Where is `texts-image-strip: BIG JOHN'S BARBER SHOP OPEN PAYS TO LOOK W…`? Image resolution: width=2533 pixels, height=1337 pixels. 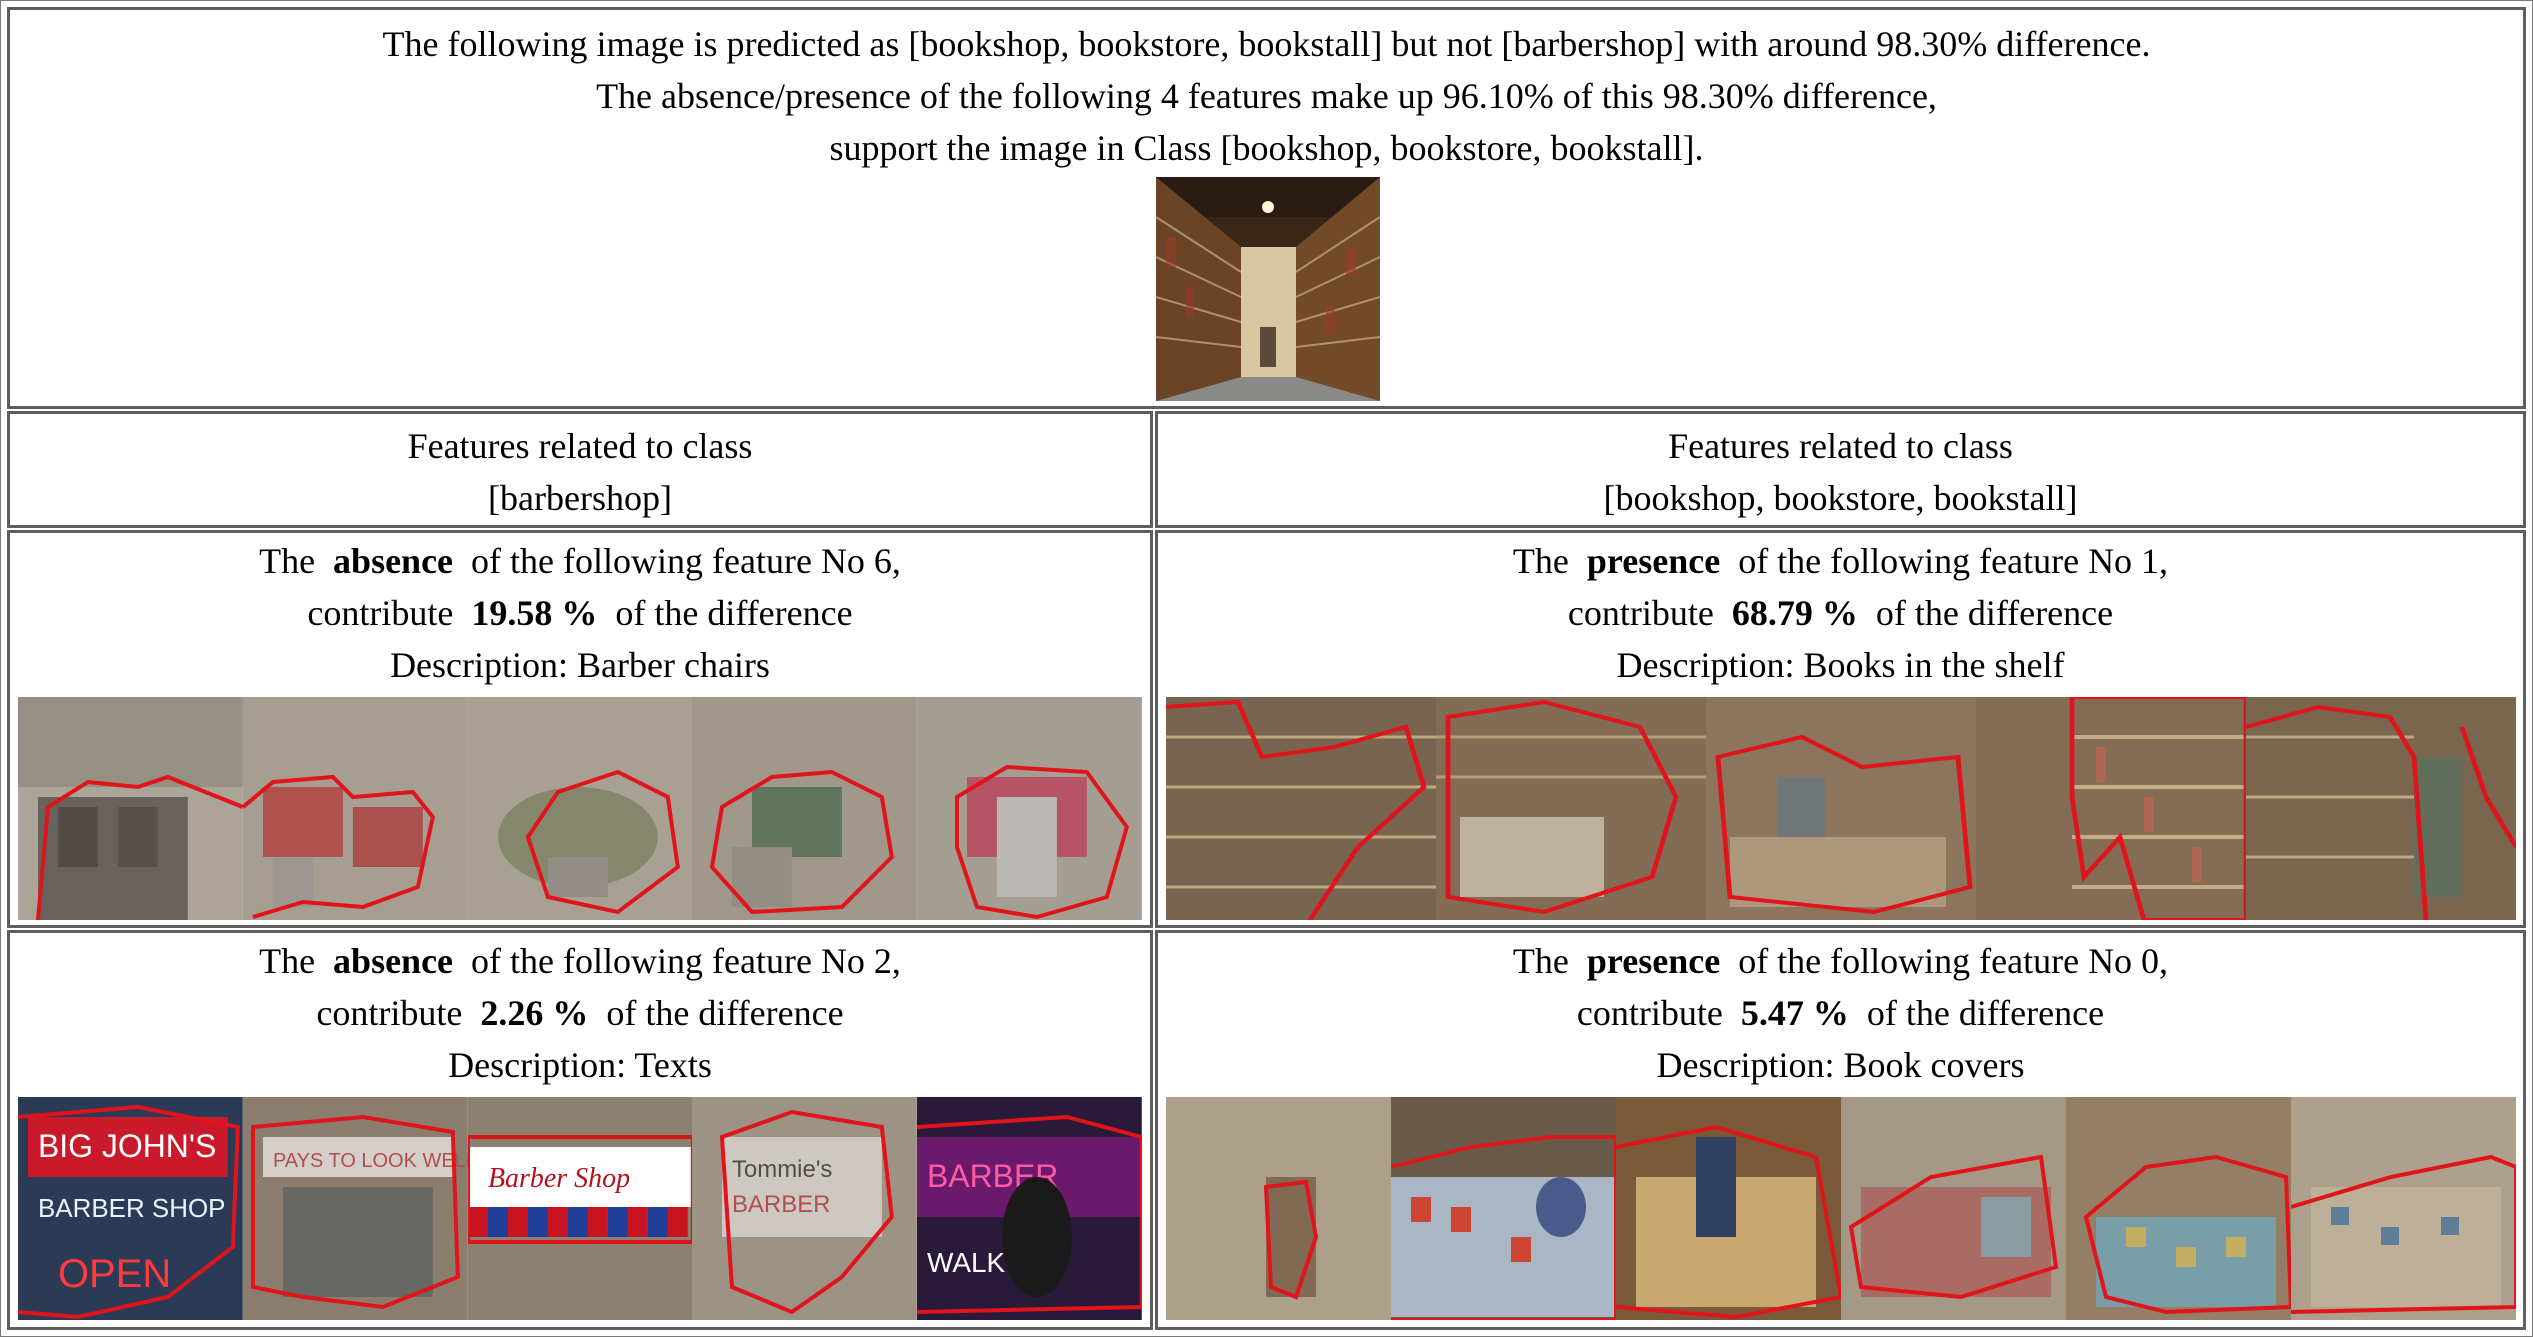 texts-image-strip: BIG JOHN'S BARBER SHOP OPEN PAYS TO LOOK W… is located at coordinates (580, 1208).